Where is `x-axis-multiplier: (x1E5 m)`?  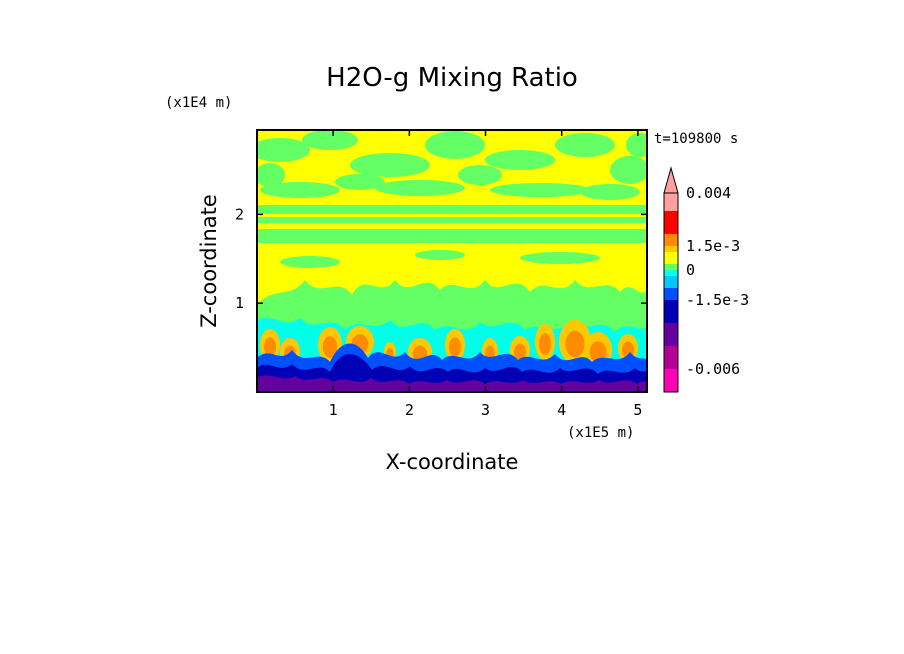 x-axis-multiplier: (x1E5 m) is located at coordinates (600, 433).